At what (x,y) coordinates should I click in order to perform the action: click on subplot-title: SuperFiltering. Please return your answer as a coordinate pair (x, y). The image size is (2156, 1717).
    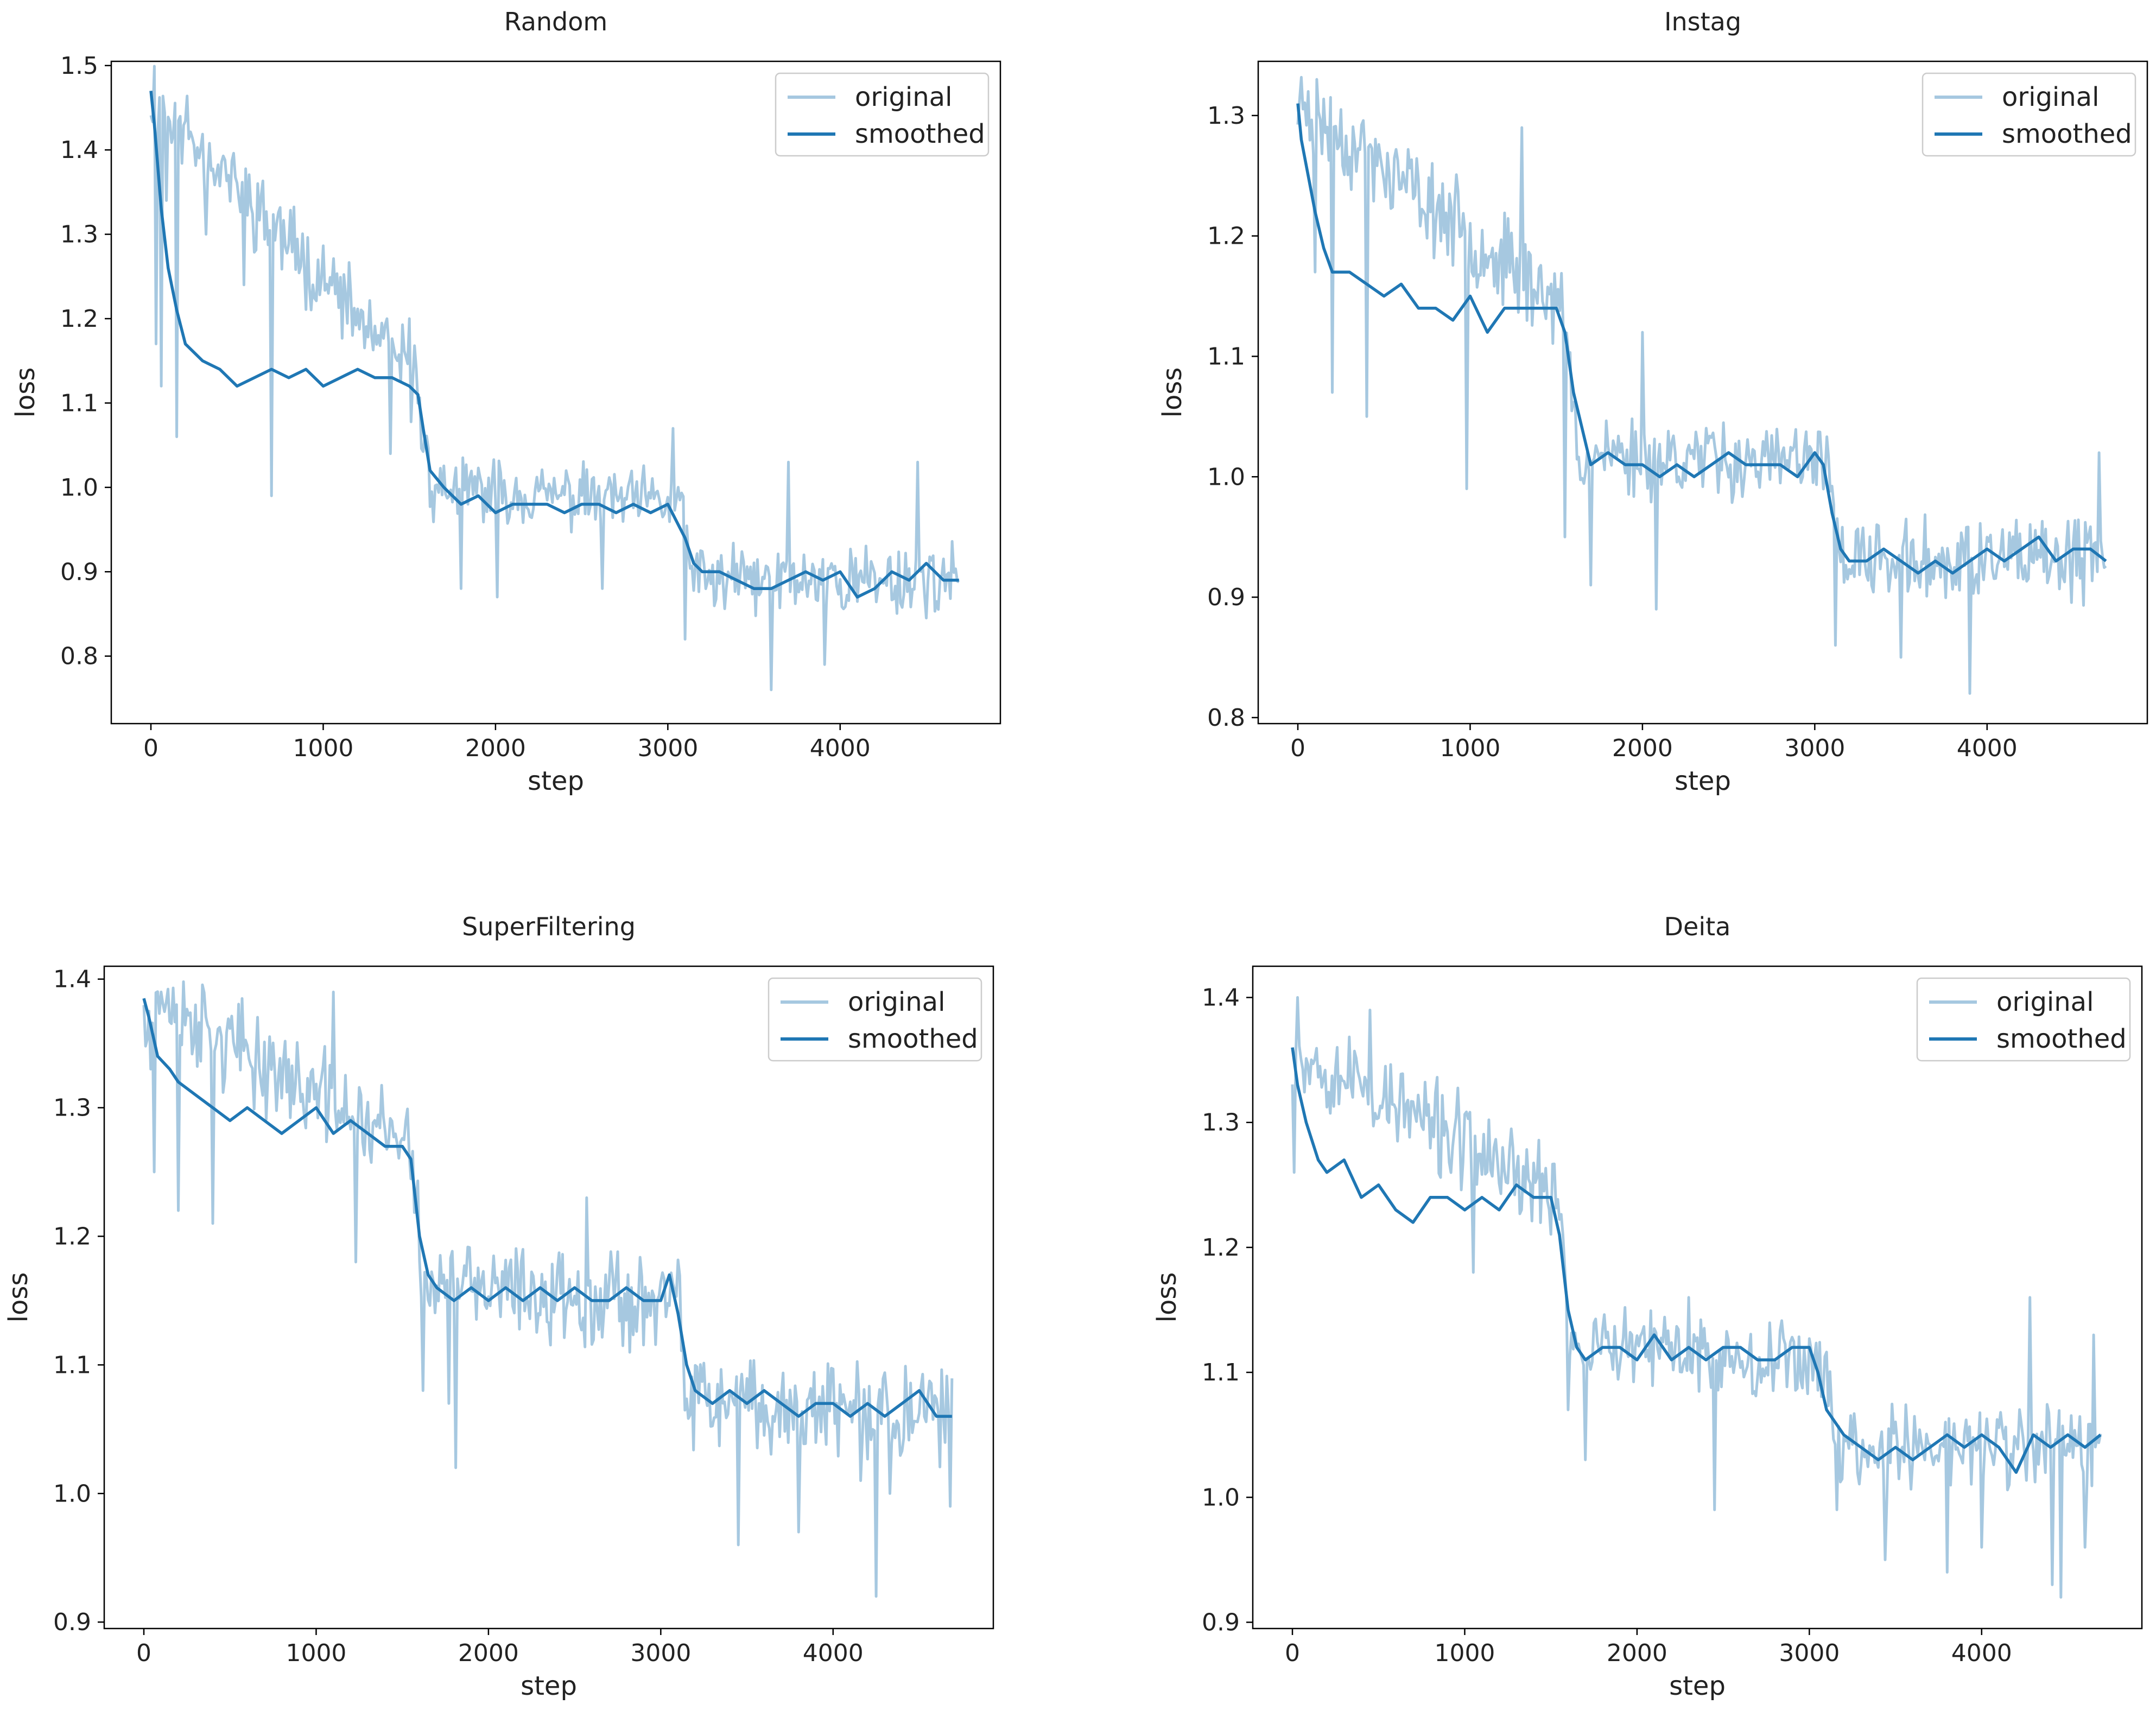
    Looking at the image, I should click on (549, 926).